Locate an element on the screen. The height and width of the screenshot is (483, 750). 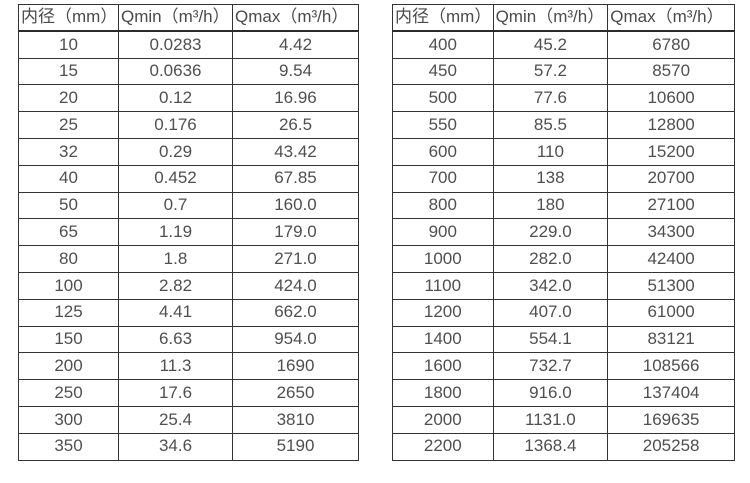
table-cell: 1368.4 is located at coordinates (550, 446).